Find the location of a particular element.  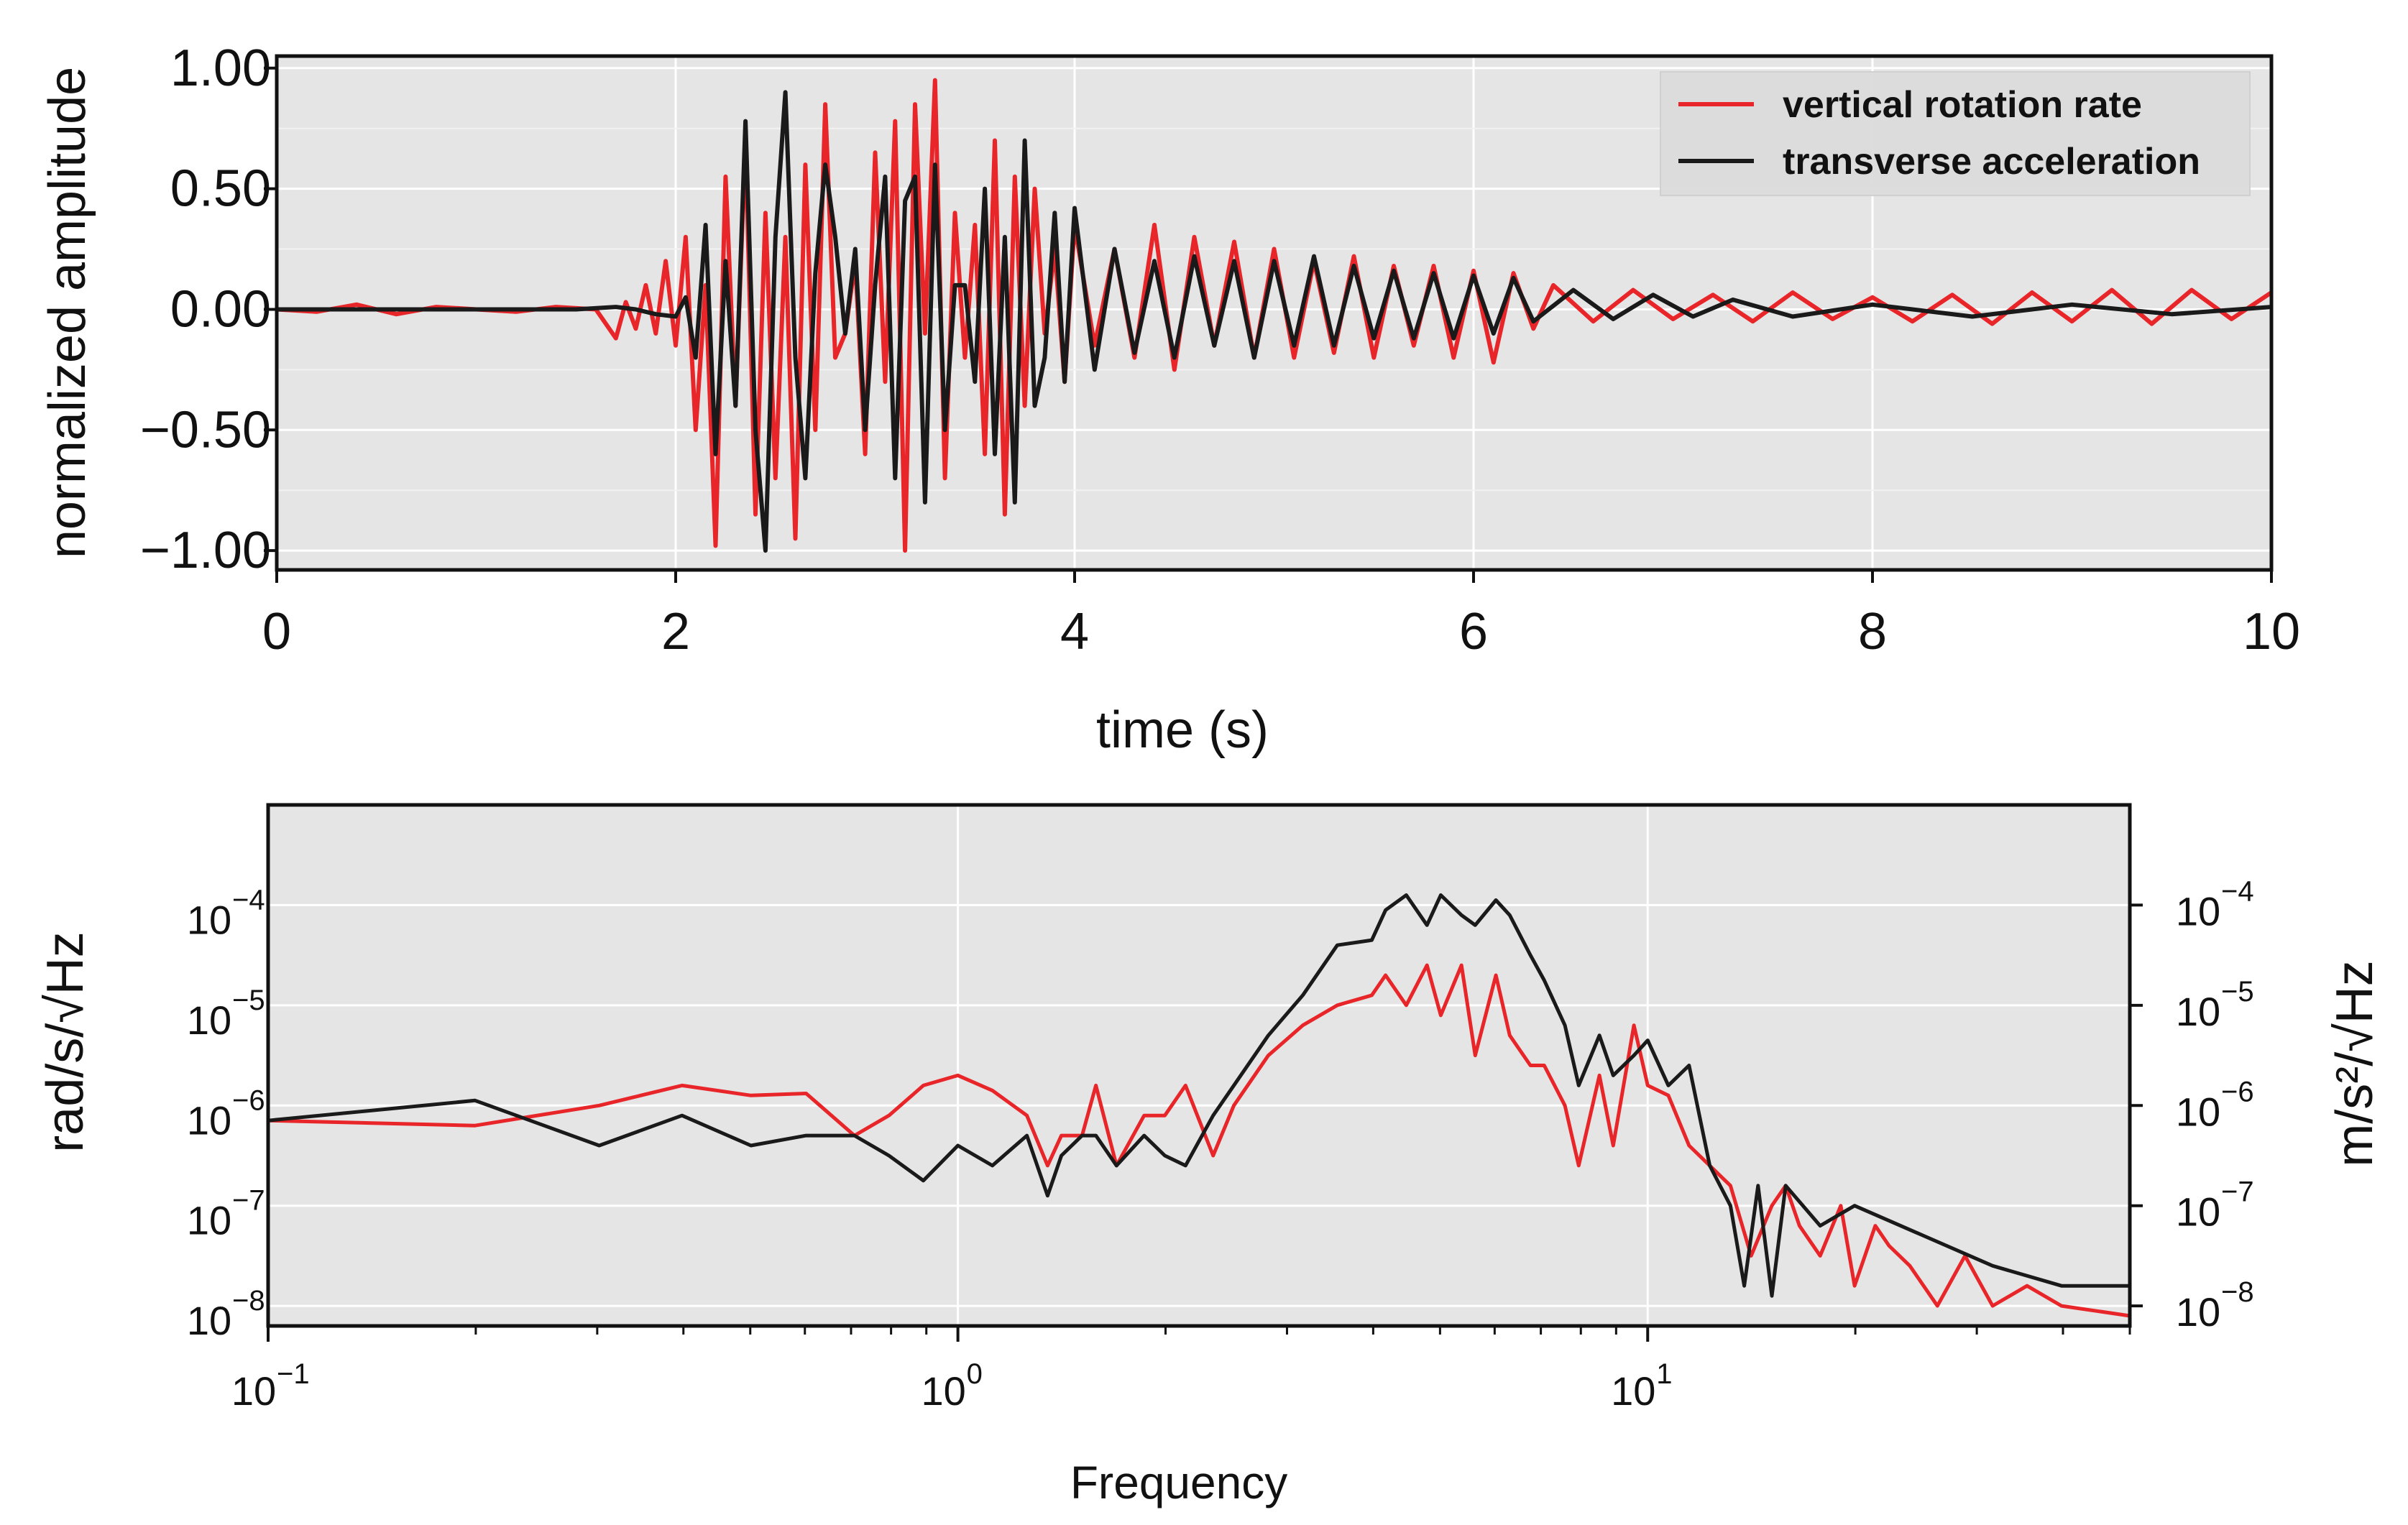

legend-label-rotation: vertical rotation rate is located at coordinates (1962, 105).